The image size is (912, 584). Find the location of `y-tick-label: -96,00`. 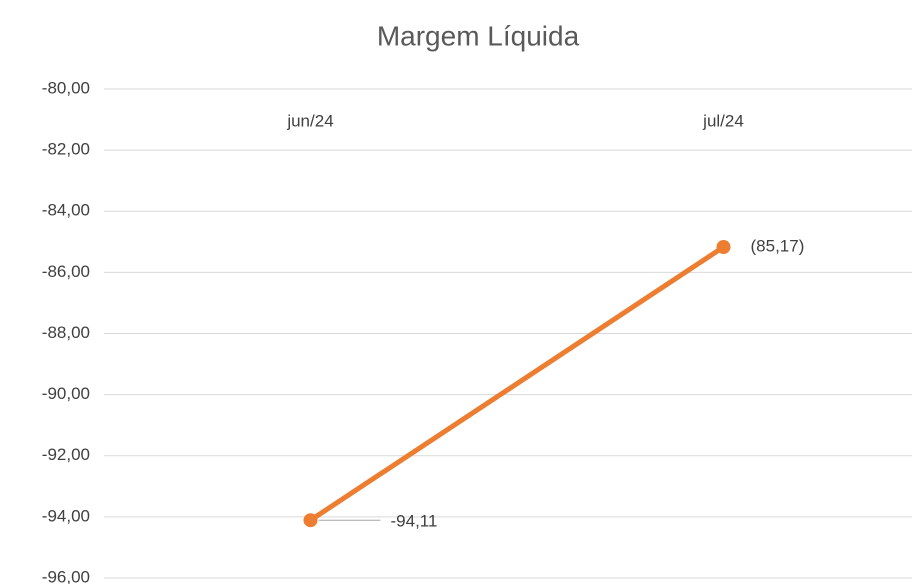

y-tick-label: -96,00 is located at coordinates (66, 575).